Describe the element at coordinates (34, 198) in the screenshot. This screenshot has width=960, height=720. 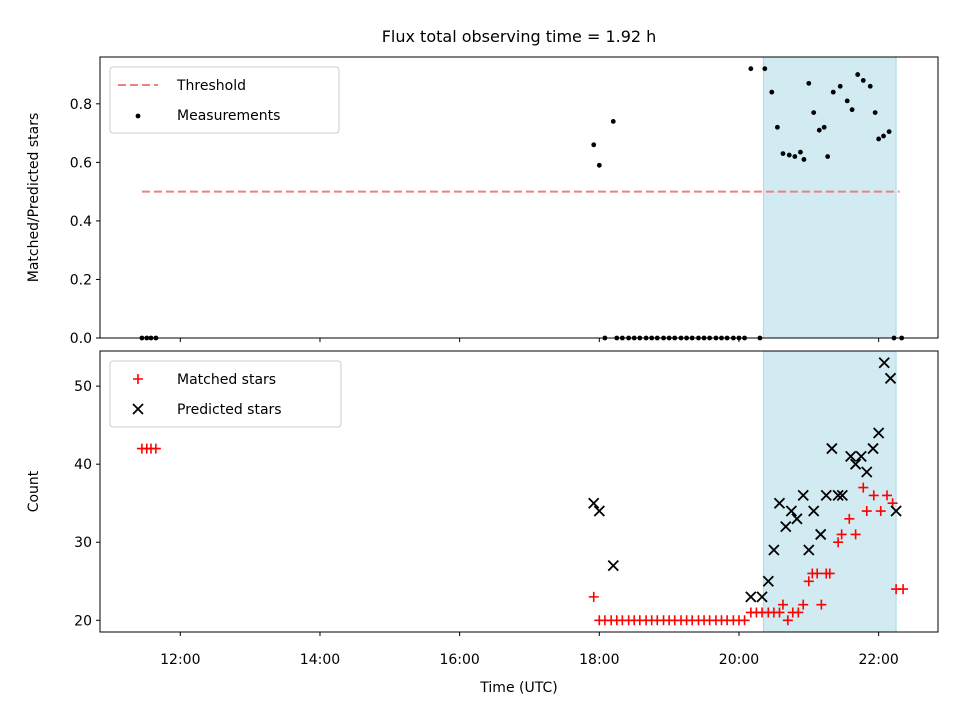
I see `y-axis-label: Matched/Predicted stars` at that location.